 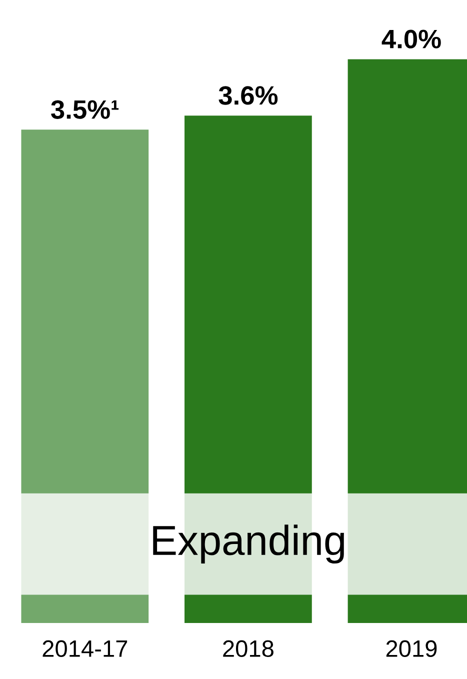 What do you see at coordinates (248, 649) in the screenshot?
I see `x-tick-label: 2018` at bounding box center [248, 649].